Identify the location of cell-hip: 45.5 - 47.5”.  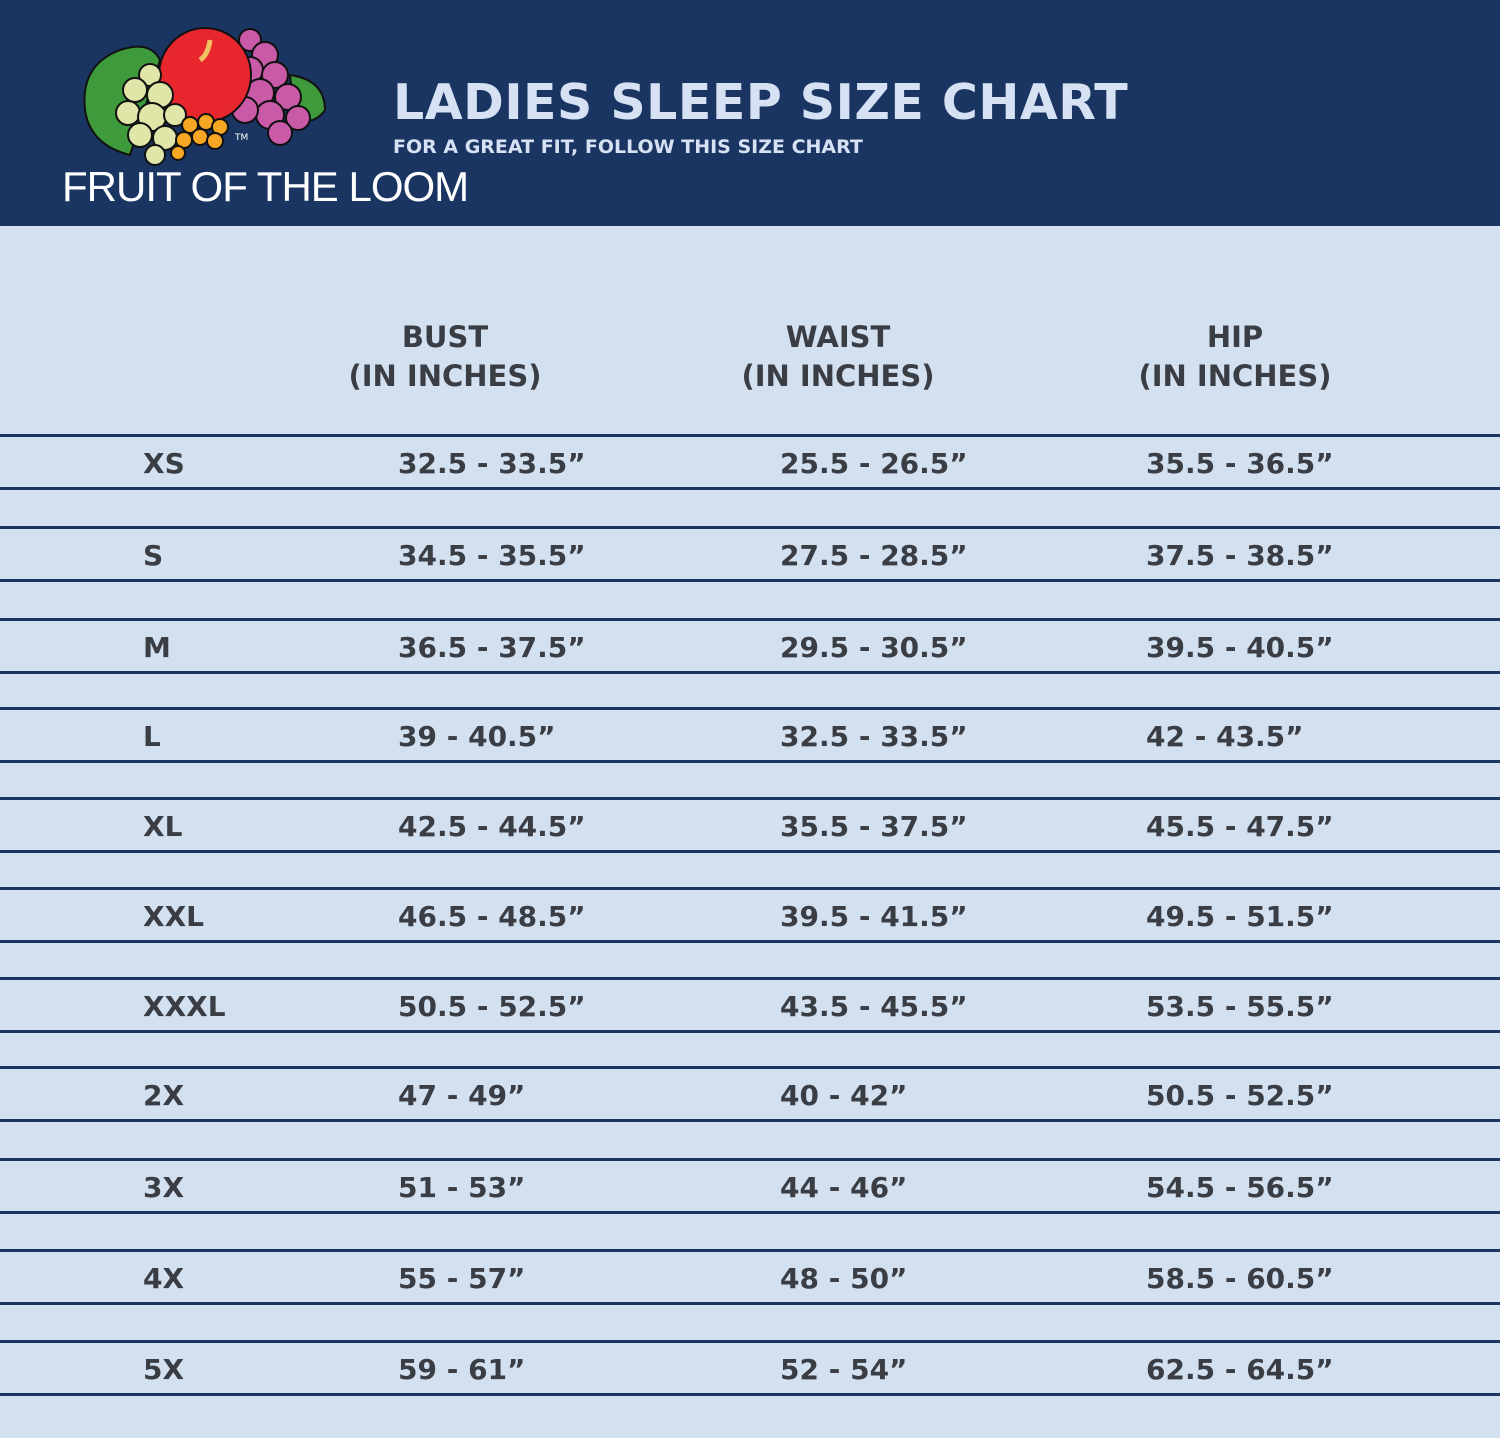
(1240, 826).